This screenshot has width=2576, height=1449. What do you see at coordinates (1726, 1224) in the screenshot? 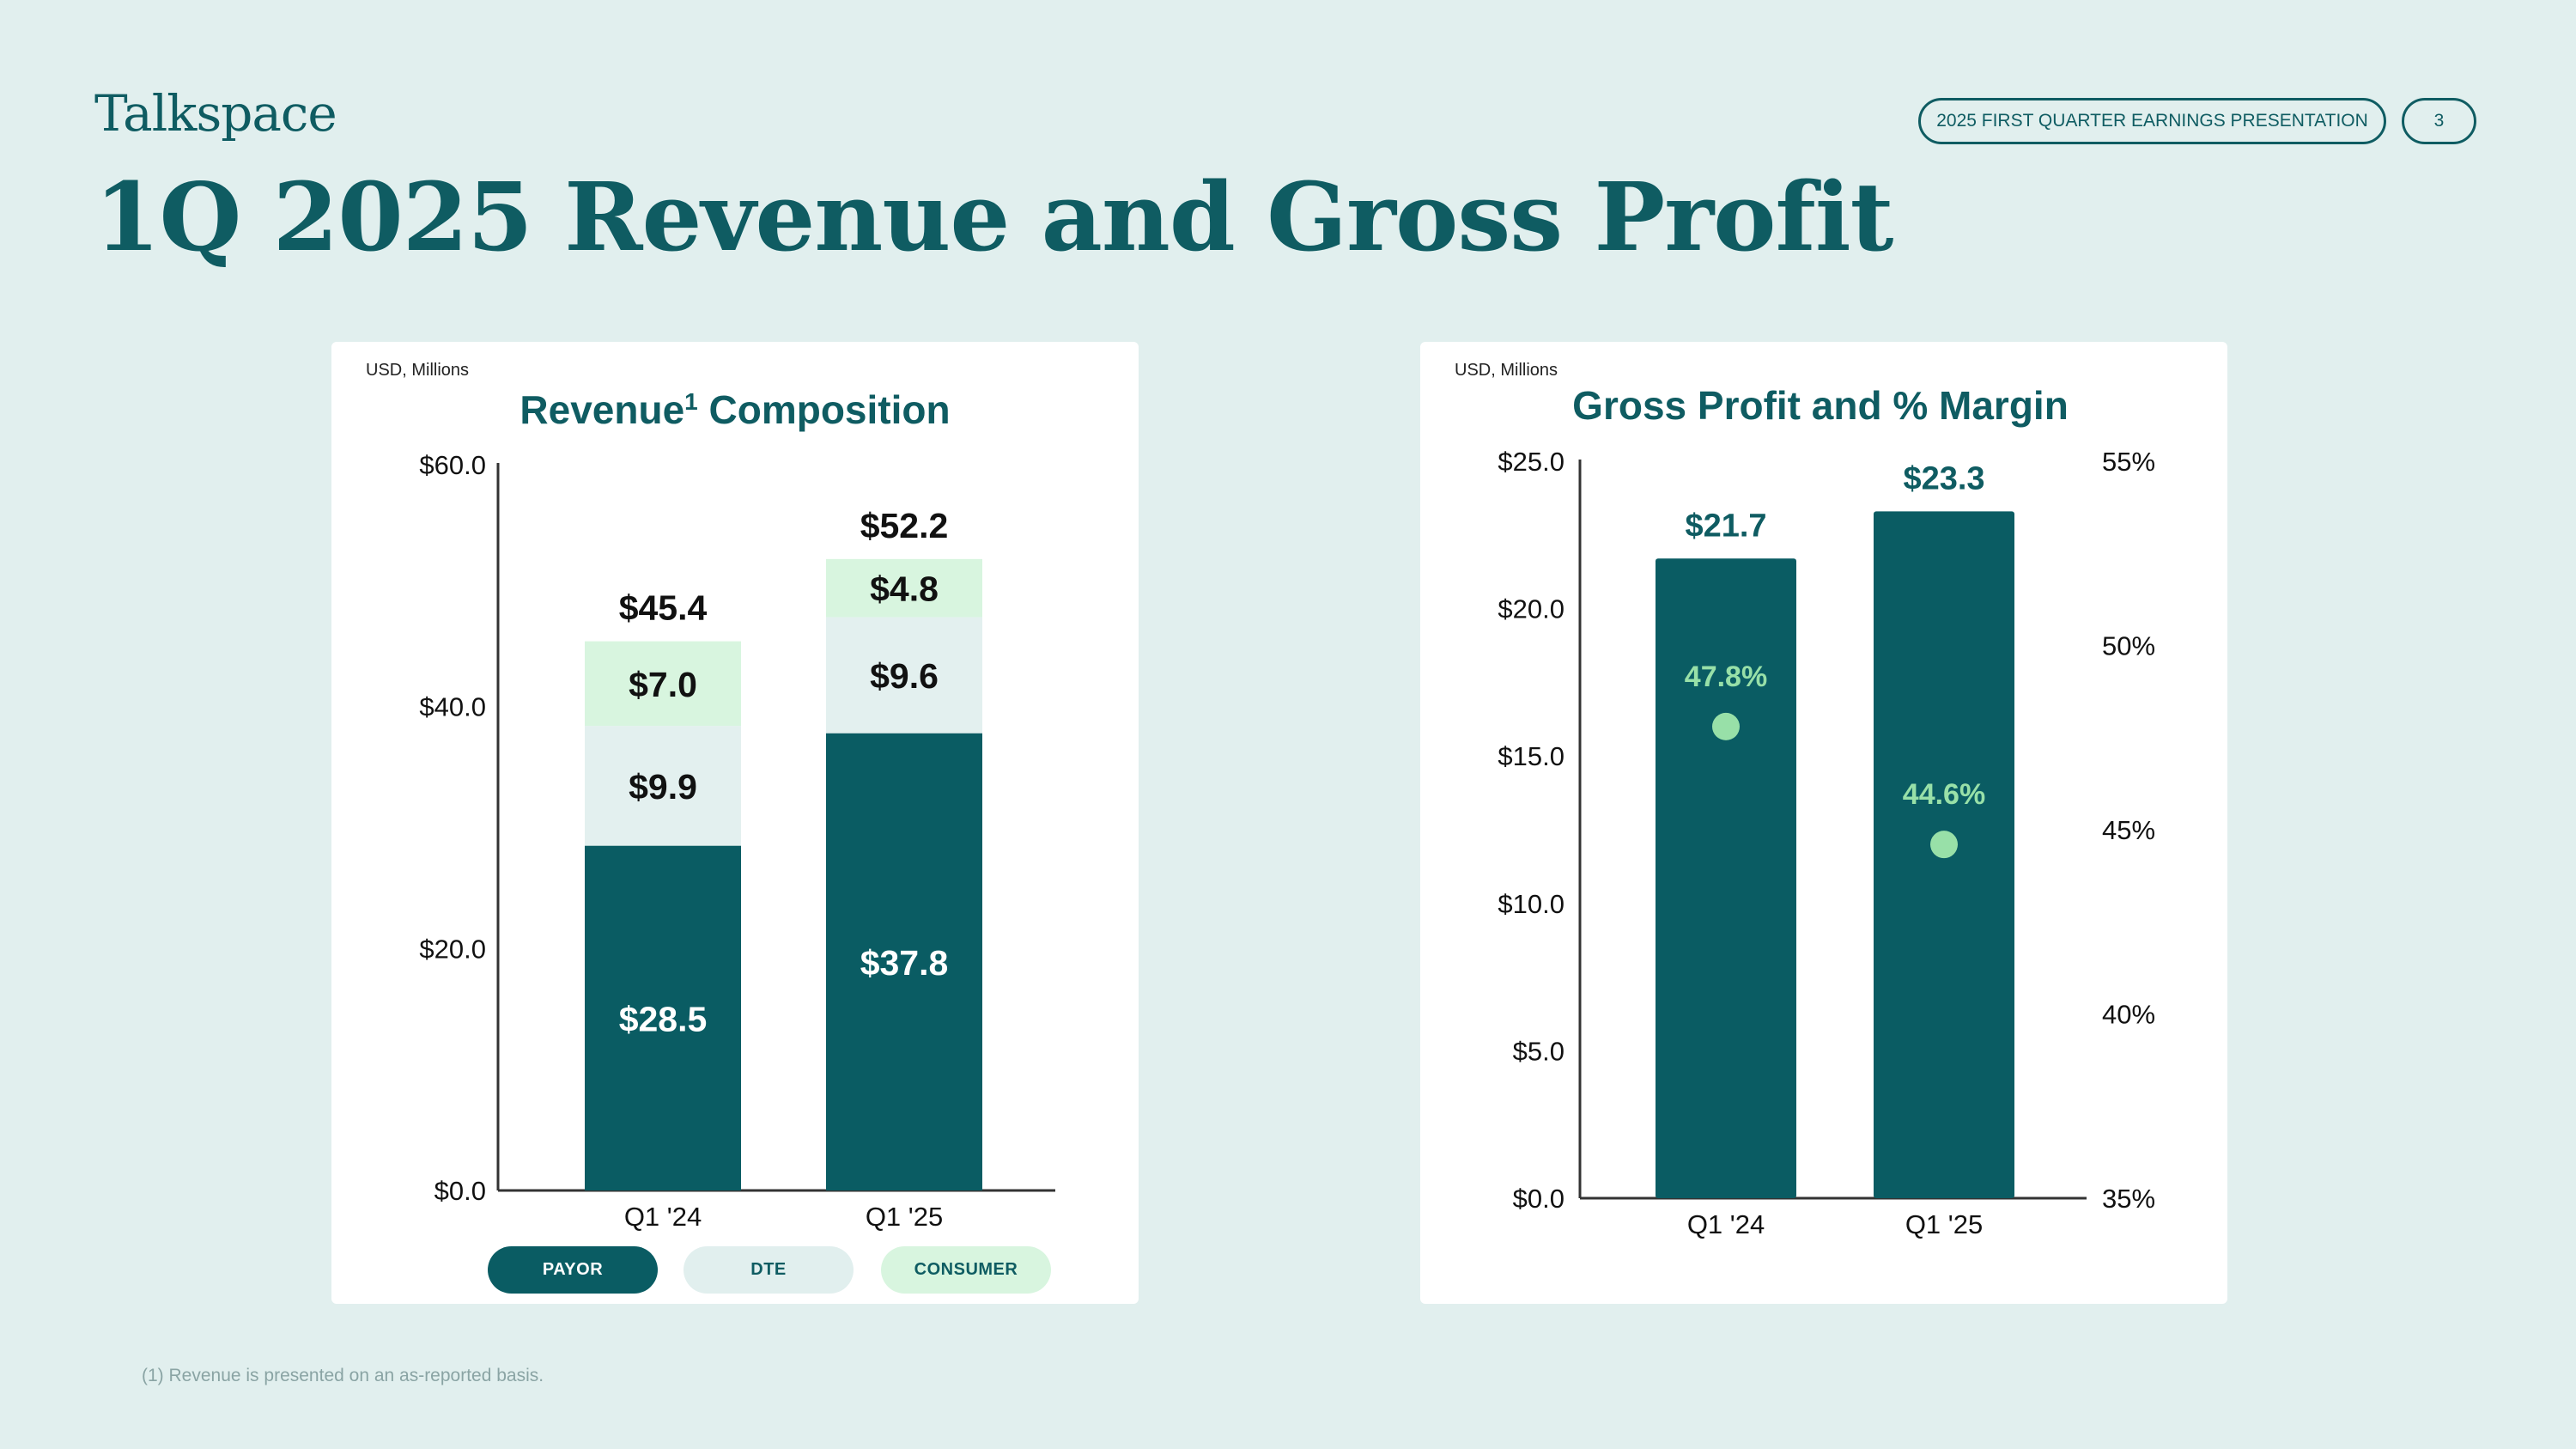
I see `gross-profit-x-tick-label: Q1 '24` at bounding box center [1726, 1224].